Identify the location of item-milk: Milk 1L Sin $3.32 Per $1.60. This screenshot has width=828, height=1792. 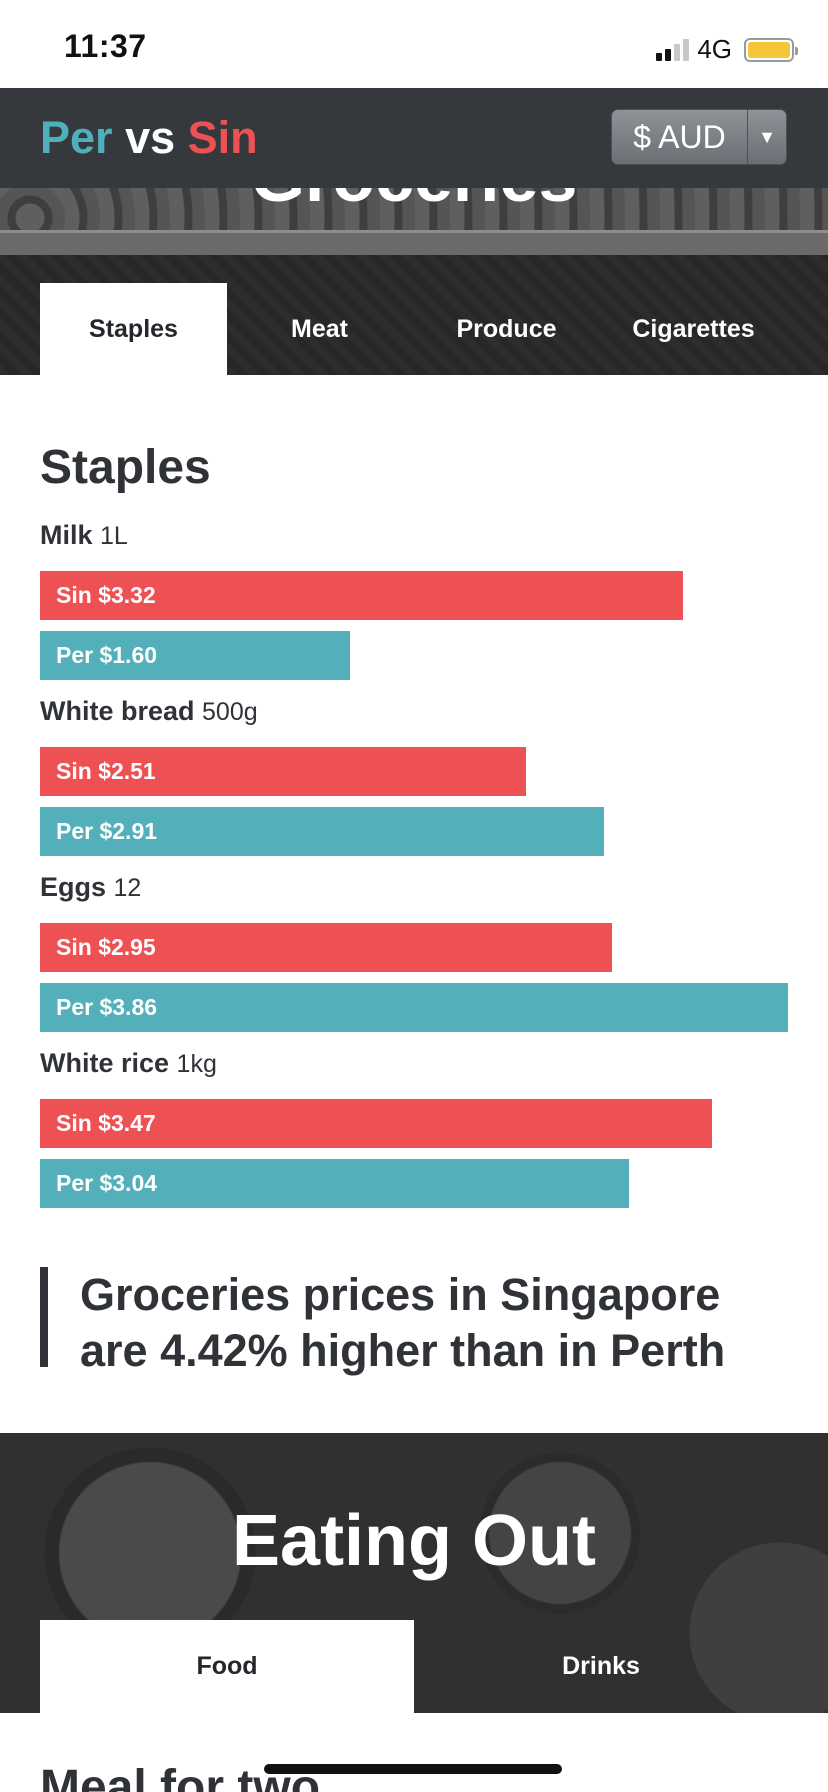
(361, 600).